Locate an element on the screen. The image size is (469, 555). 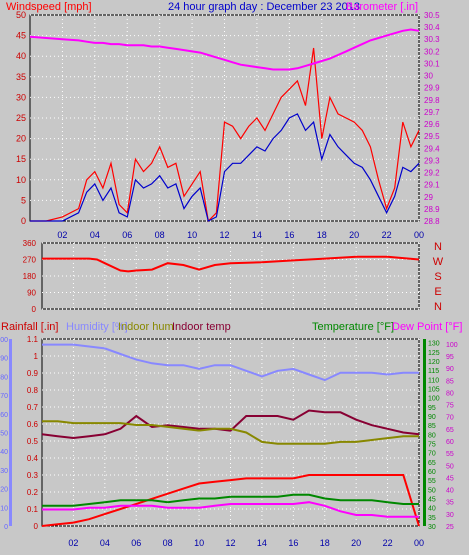
climate-x-tick-label: 12 is located at coordinates (230, 543).